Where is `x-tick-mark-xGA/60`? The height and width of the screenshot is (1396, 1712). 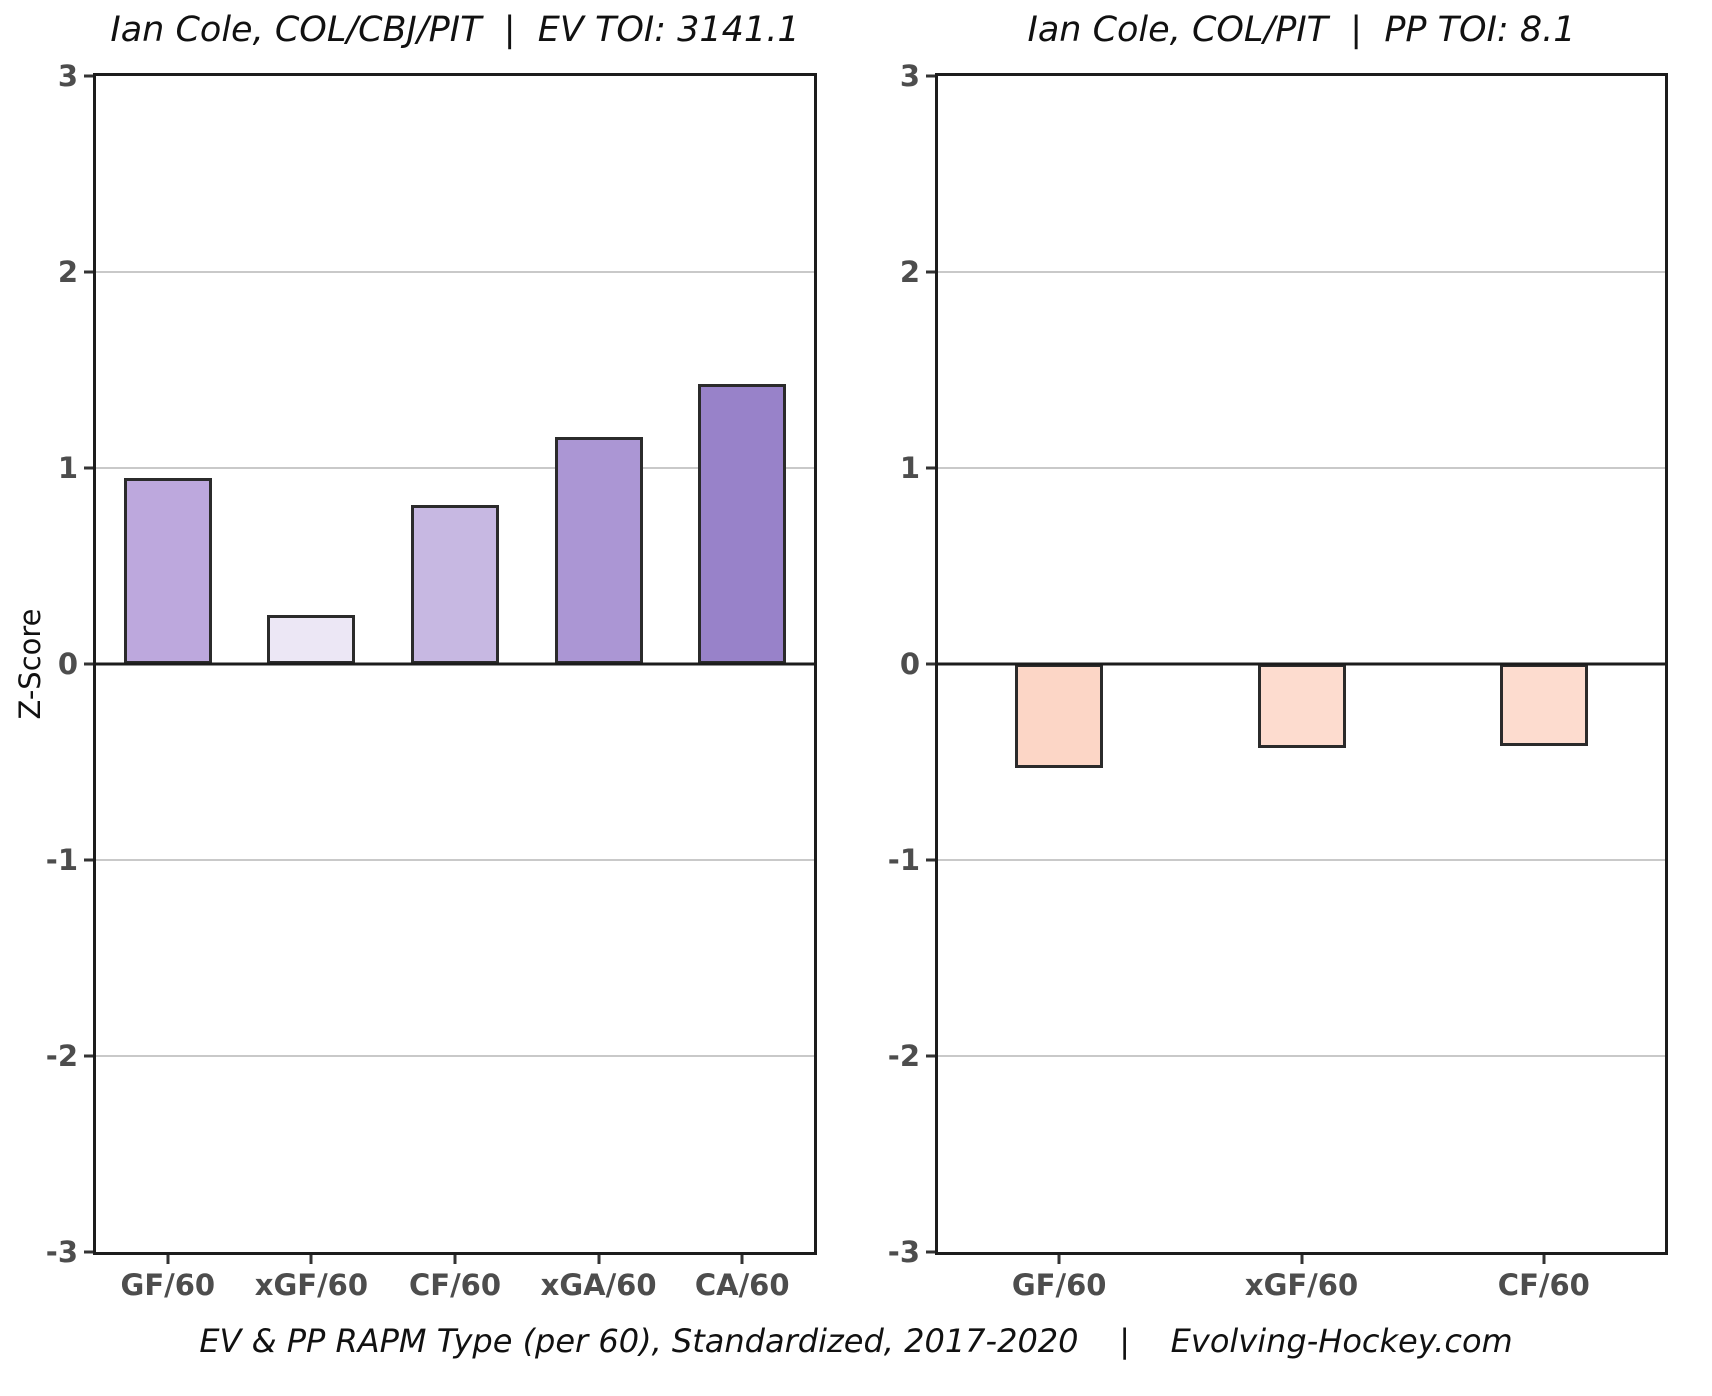 x-tick-mark-xGA/60 is located at coordinates (599, 1259).